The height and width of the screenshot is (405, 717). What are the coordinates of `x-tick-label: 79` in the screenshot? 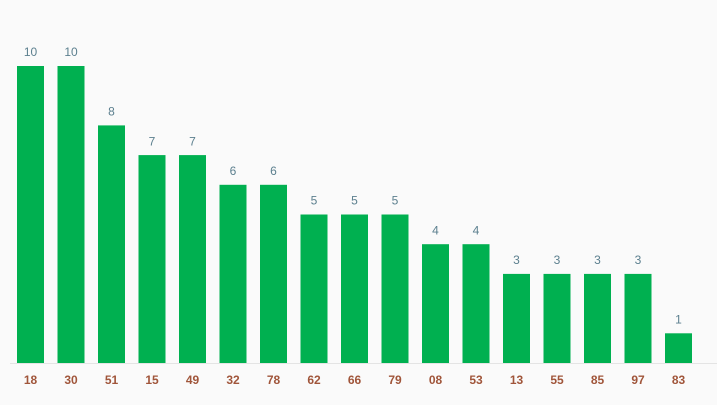 It's located at (395, 380).